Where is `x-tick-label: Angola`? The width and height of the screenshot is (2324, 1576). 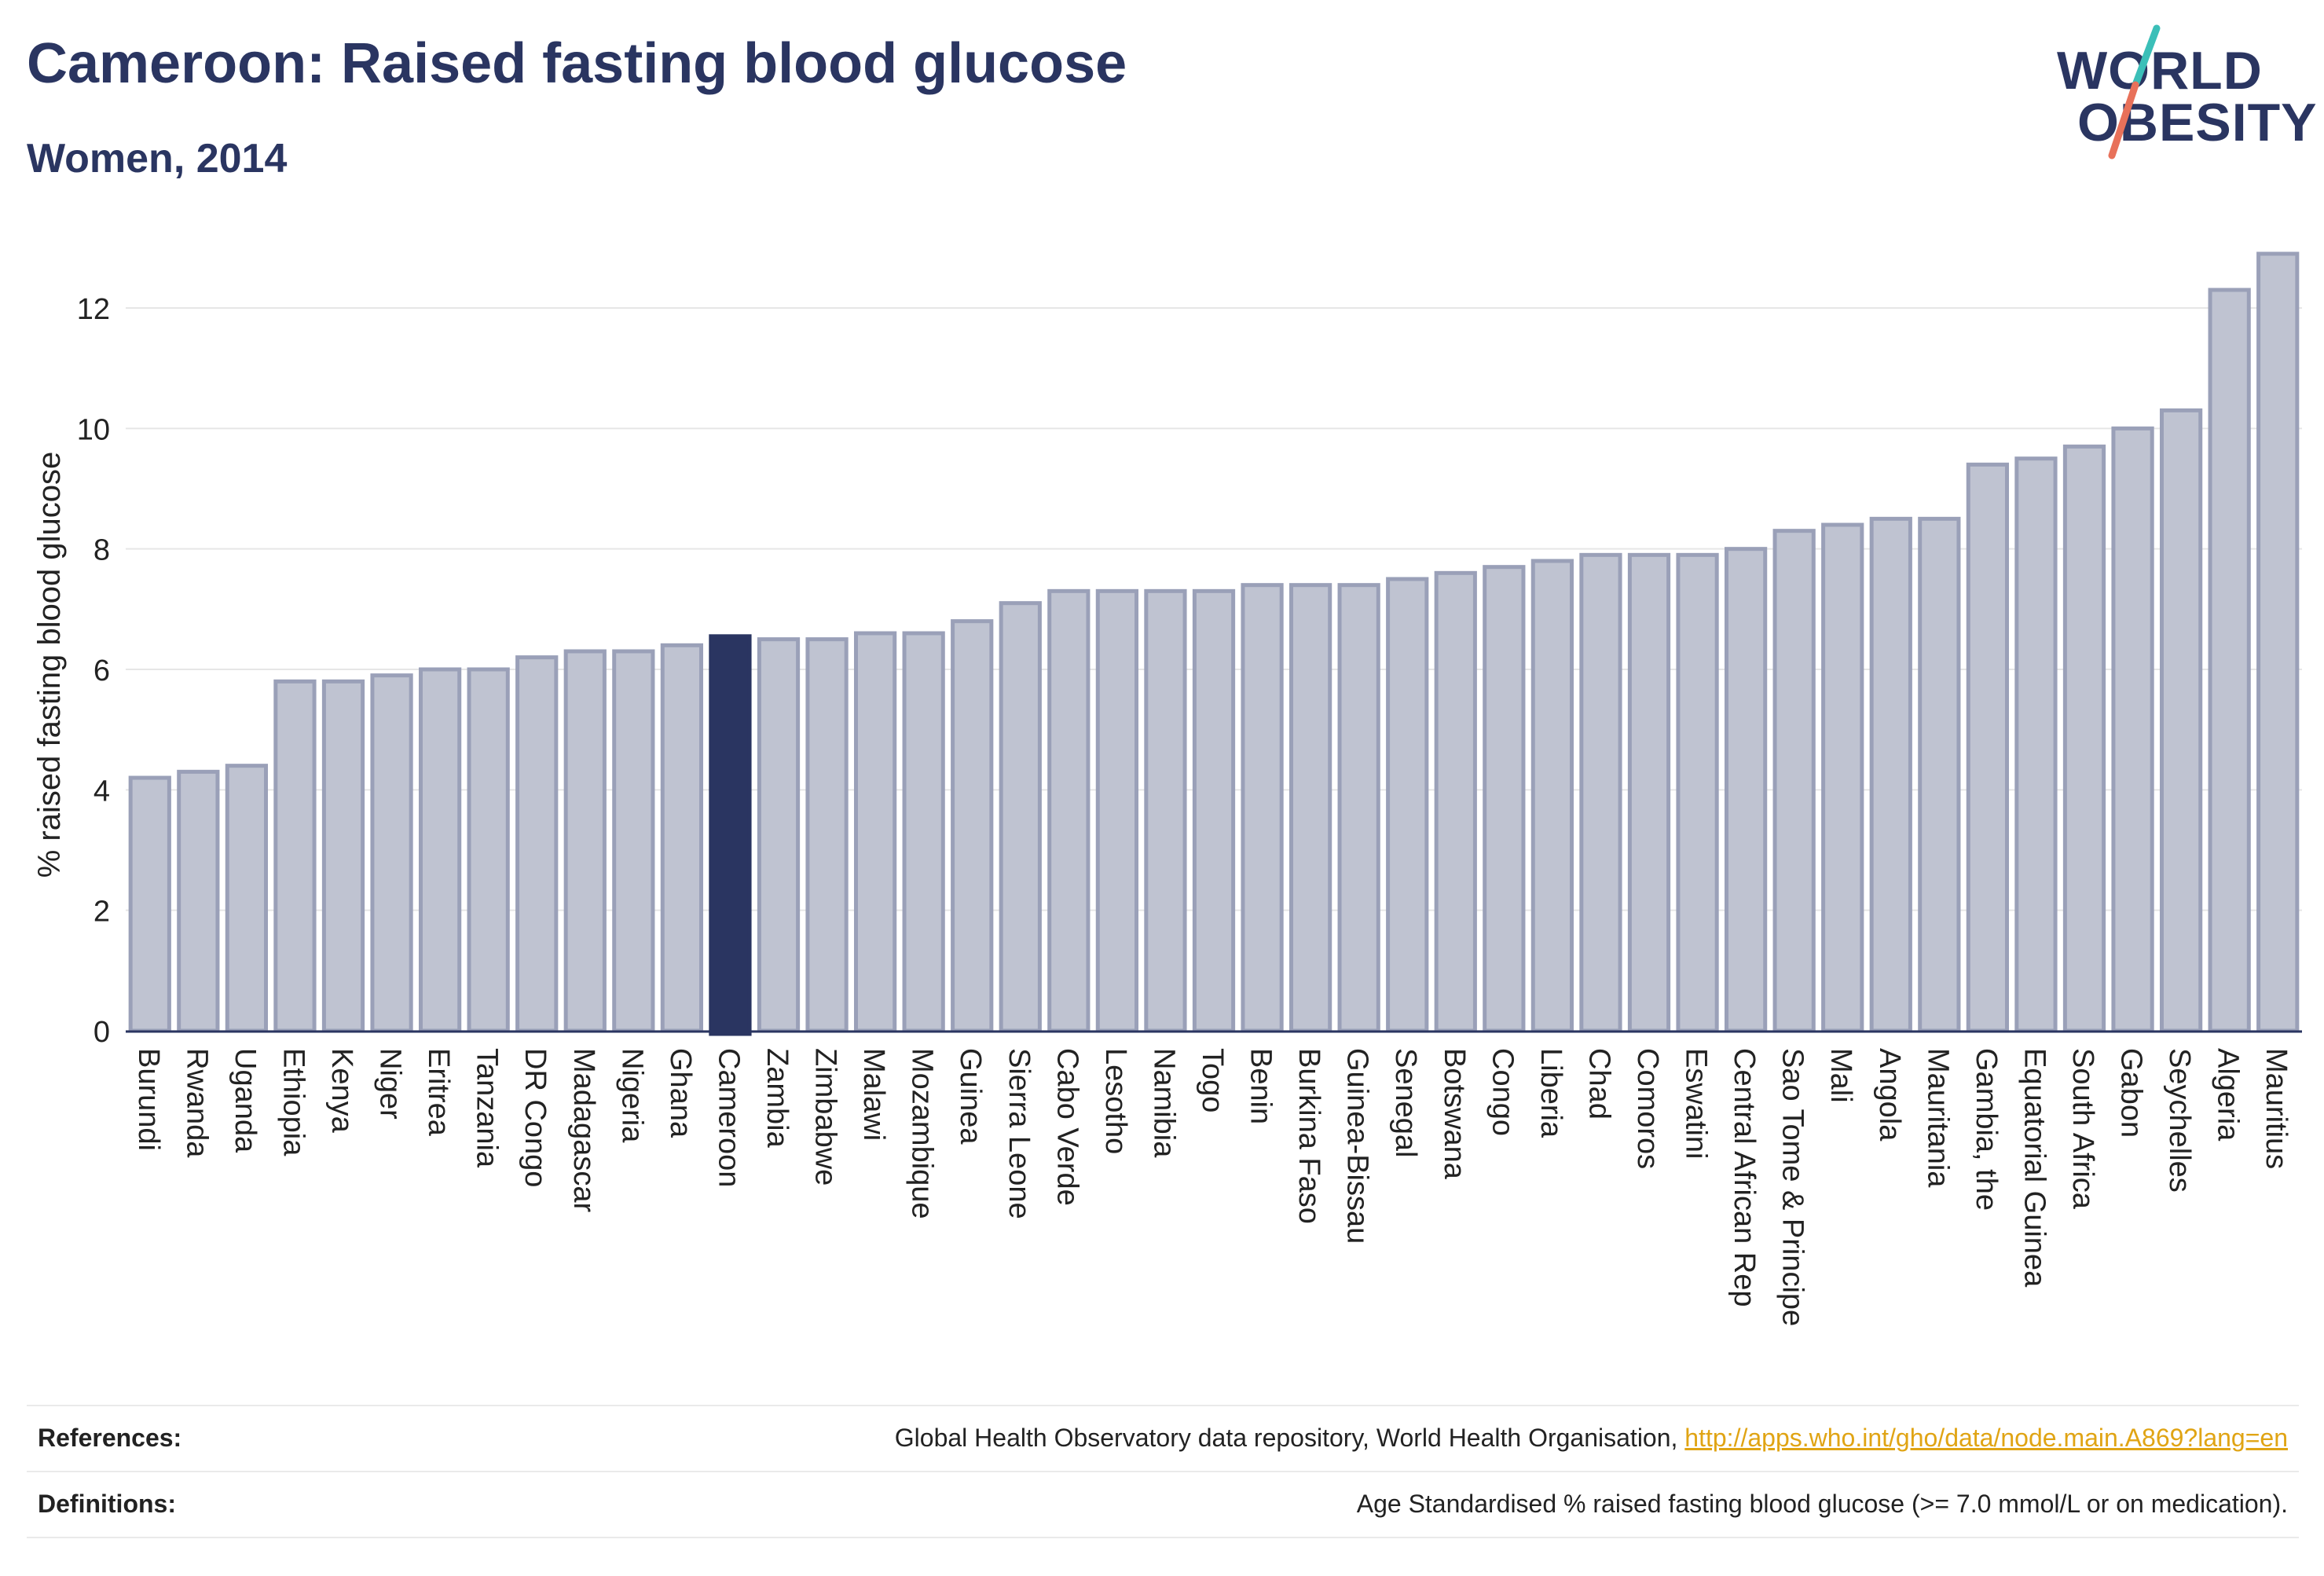
x-tick-label: Angola is located at coordinates (1889, 1095).